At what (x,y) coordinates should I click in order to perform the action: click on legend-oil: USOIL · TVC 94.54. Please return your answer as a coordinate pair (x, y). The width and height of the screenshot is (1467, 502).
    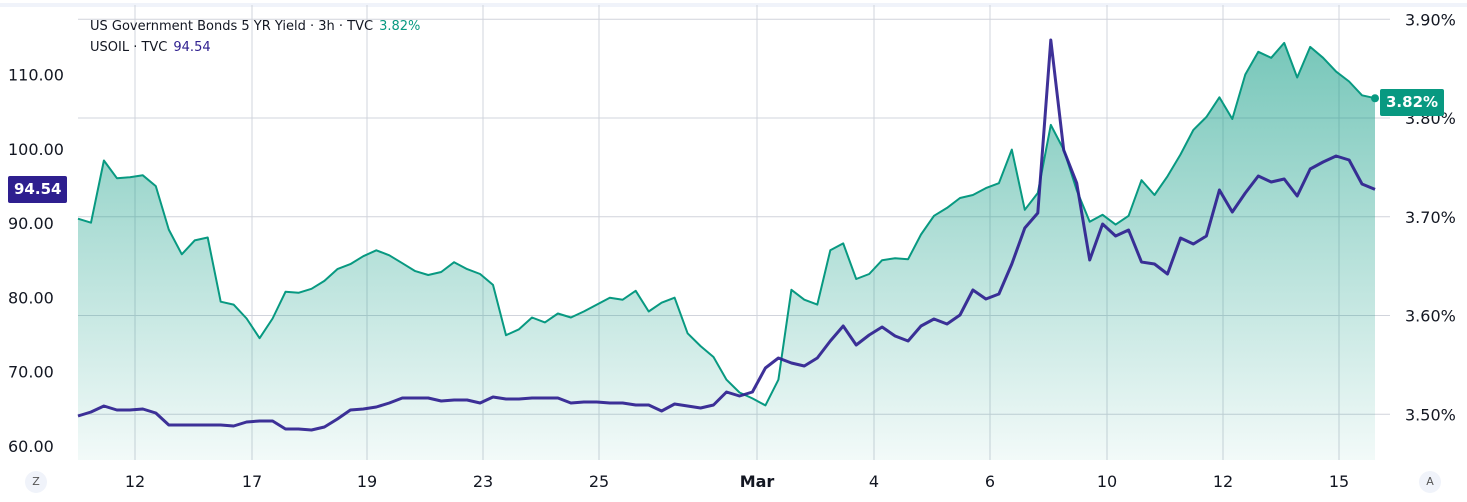
    Looking at the image, I should click on (150, 47).